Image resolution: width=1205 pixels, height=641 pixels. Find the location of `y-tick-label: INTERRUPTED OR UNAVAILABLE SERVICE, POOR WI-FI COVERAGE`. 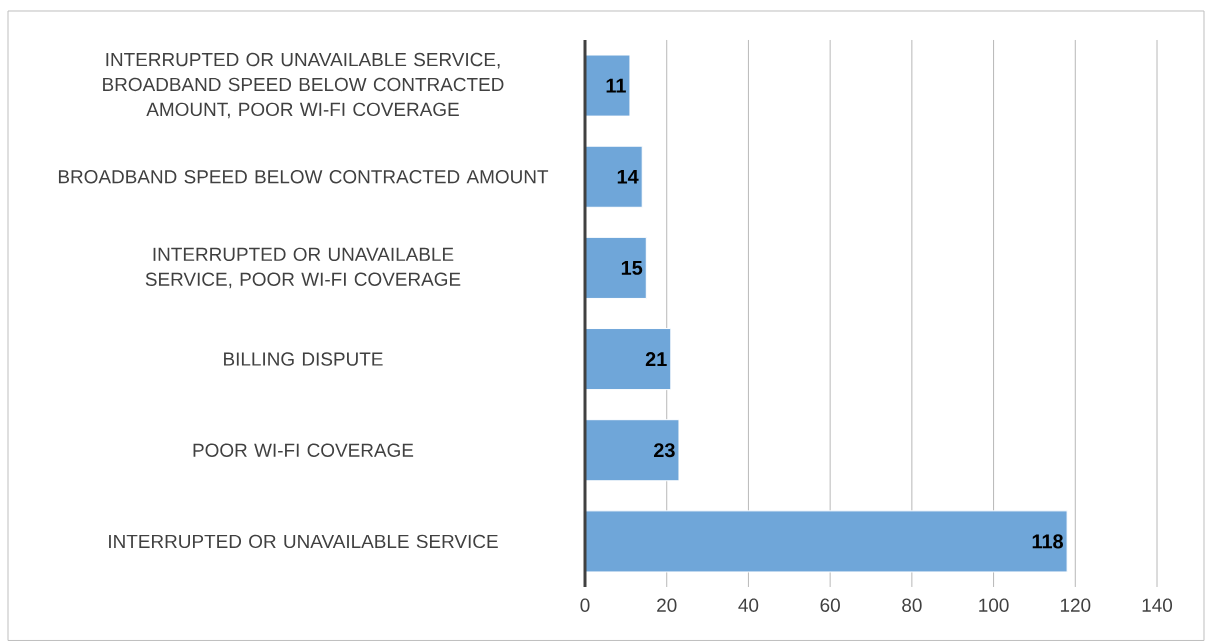

y-tick-label: INTERRUPTED OR UNAVAILABLE SERVICE, POOR WI-FI COVERAGE is located at coordinates (303, 268).